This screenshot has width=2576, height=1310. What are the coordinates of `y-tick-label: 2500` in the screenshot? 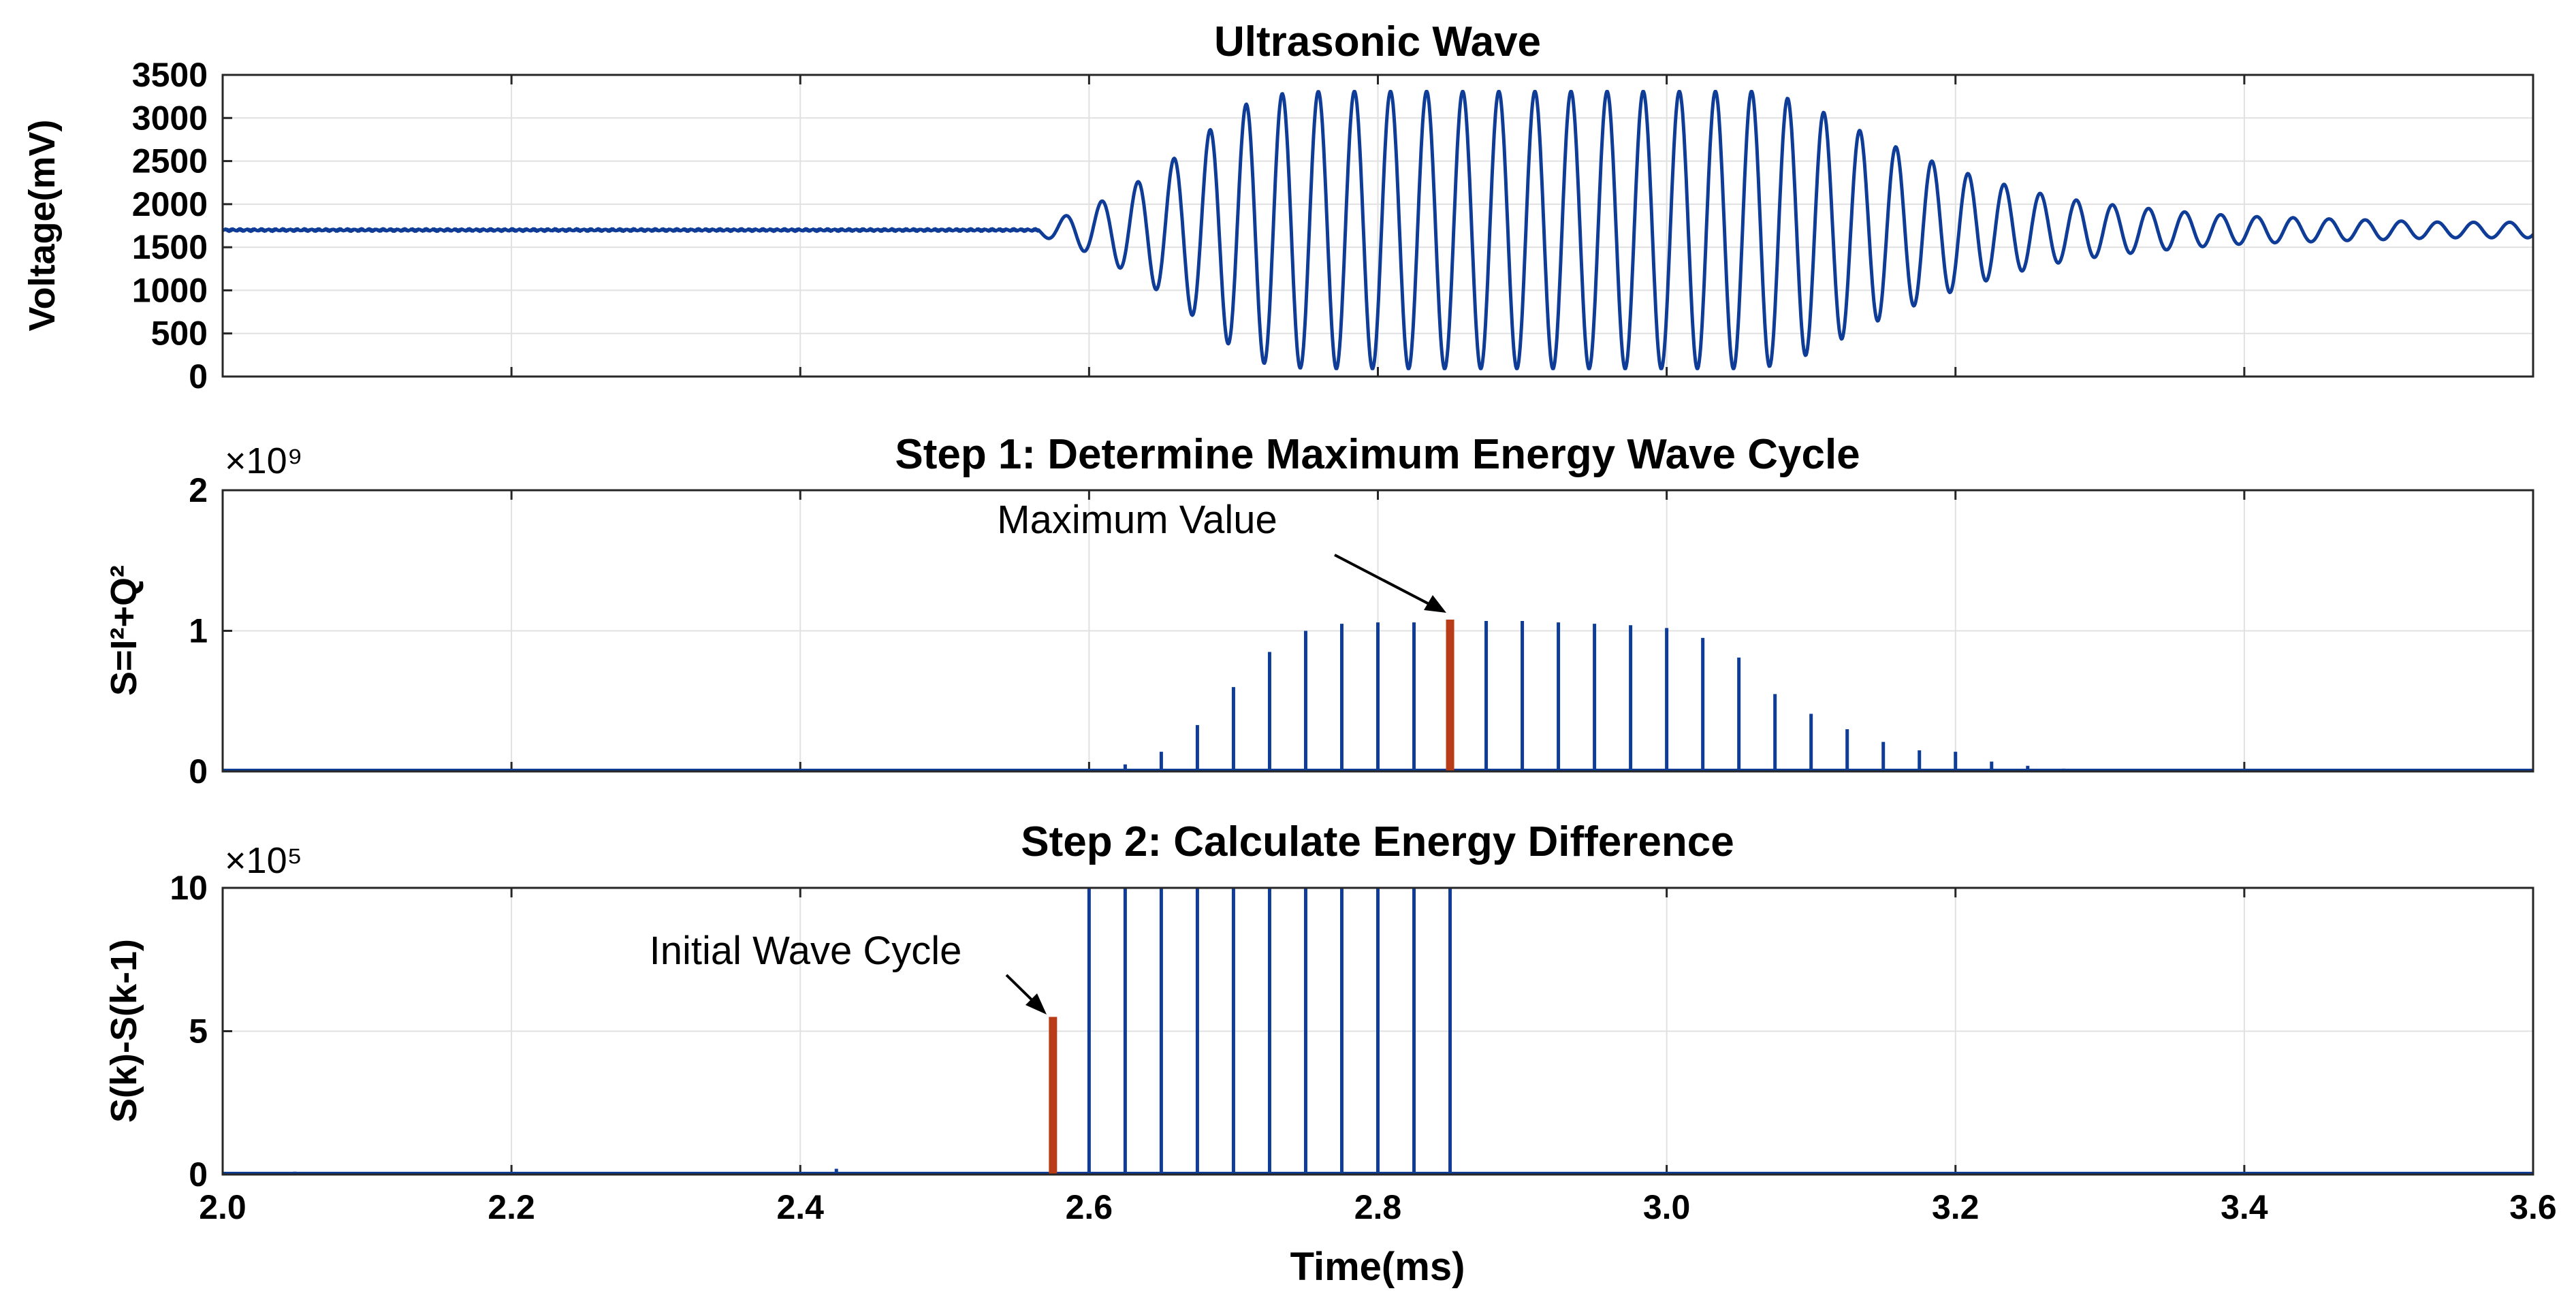 It's located at (170, 161).